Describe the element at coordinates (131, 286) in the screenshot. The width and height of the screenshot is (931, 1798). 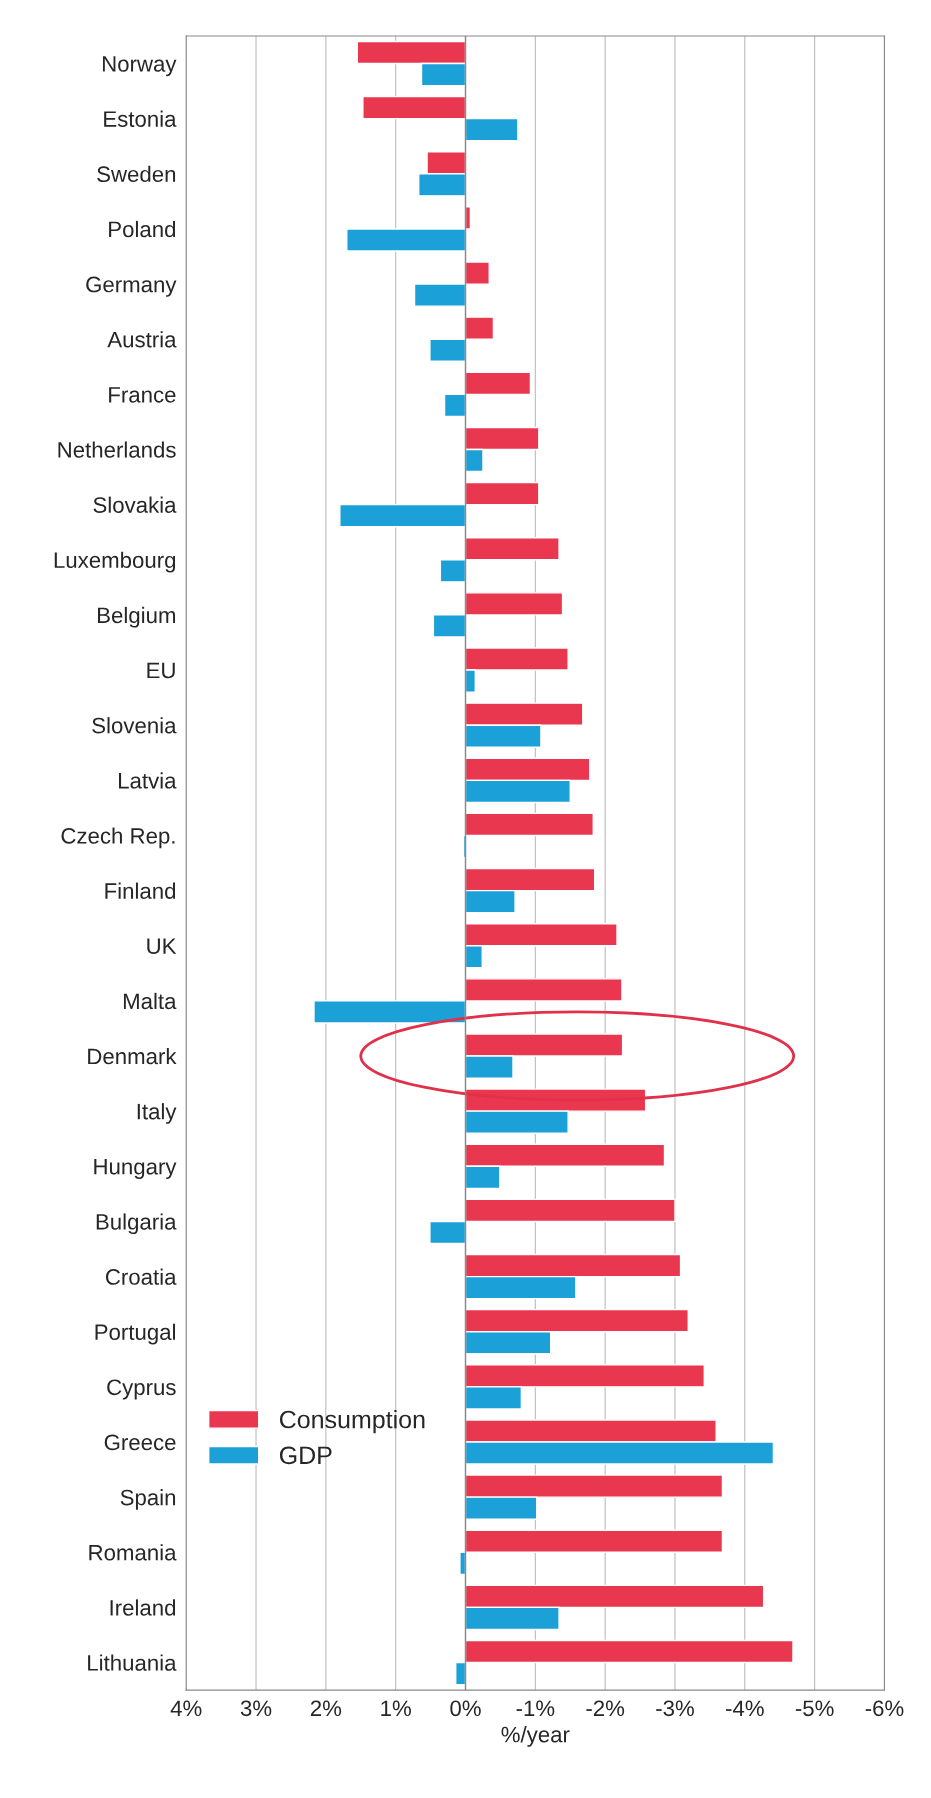
I see `y-tick-label: Germany` at that location.